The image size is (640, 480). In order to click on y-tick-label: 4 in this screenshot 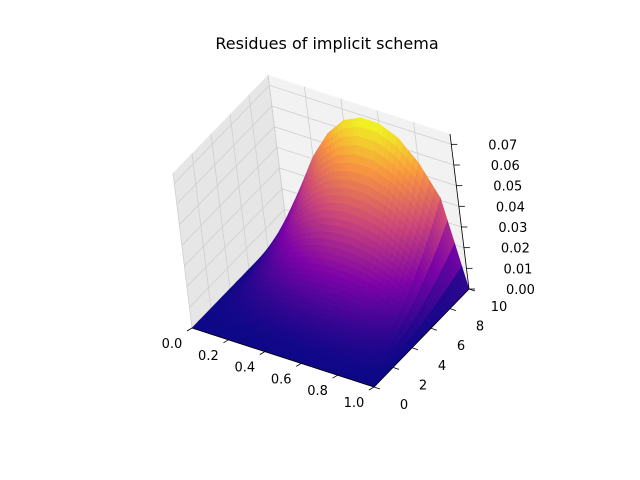, I will do `click(442, 366)`.